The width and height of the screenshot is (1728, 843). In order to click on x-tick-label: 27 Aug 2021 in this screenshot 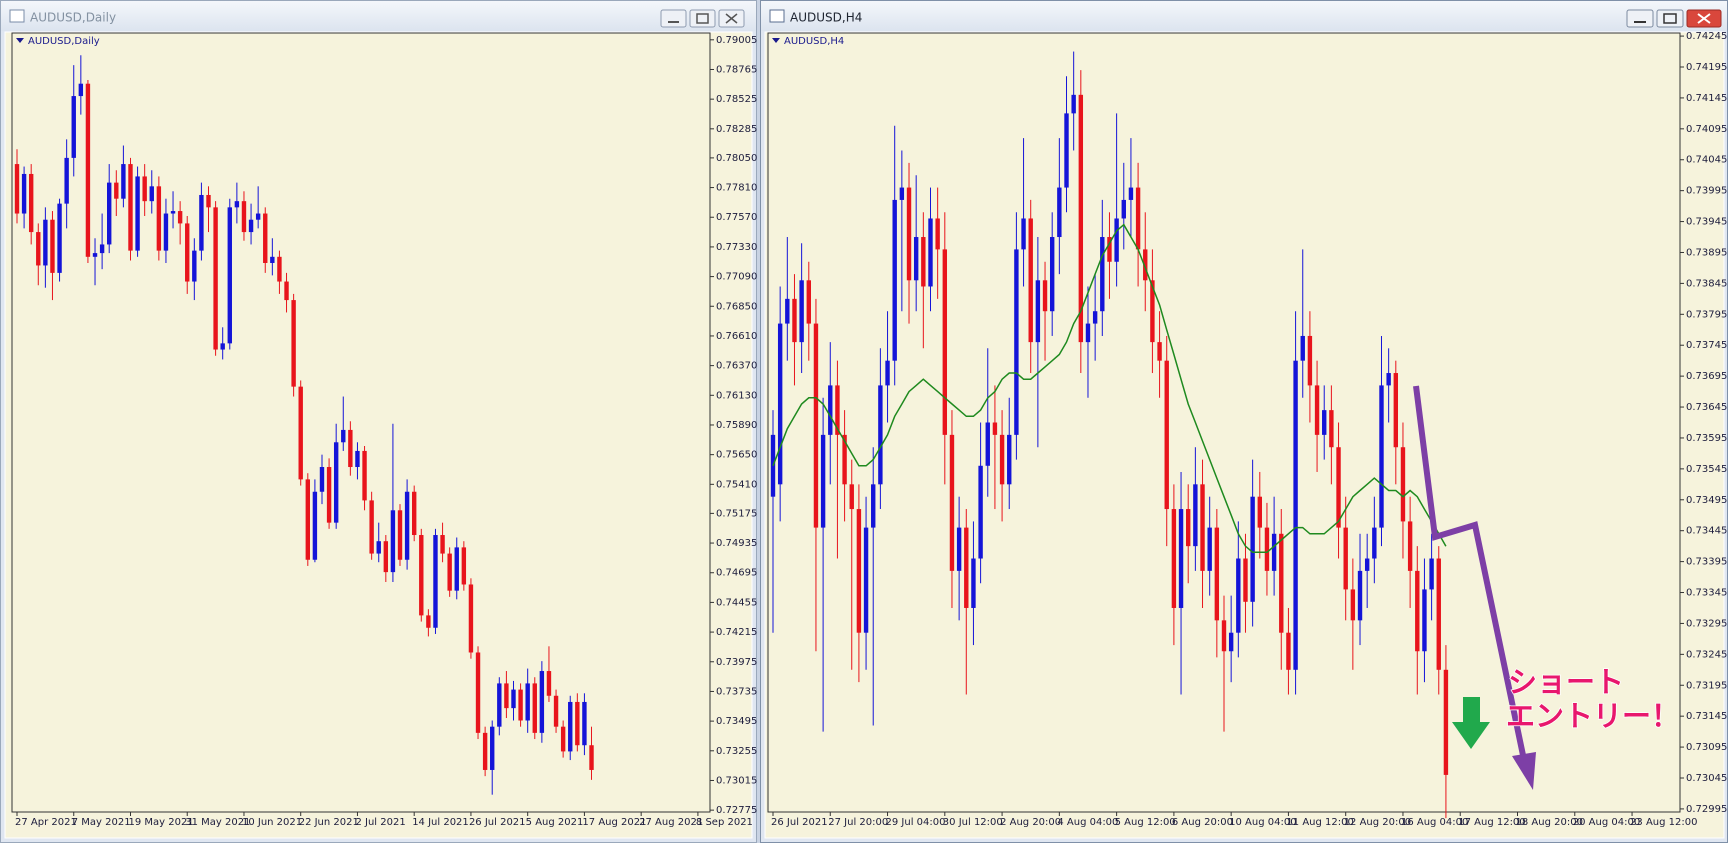, I will do `click(671, 822)`.